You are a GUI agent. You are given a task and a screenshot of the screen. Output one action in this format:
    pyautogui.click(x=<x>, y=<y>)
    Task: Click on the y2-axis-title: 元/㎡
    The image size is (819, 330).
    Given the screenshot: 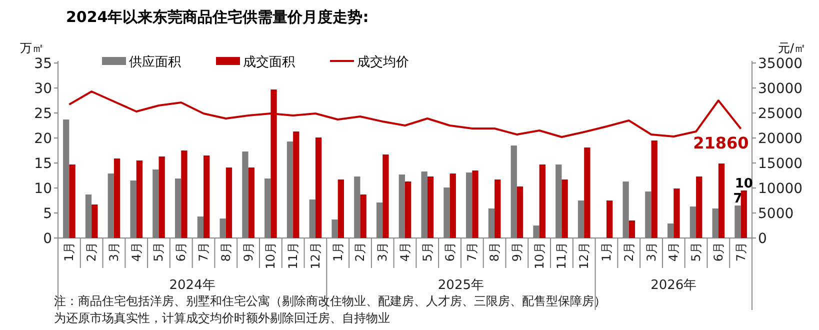 What is the action you would take?
    pyautogui.click(x=792, y=48)
    